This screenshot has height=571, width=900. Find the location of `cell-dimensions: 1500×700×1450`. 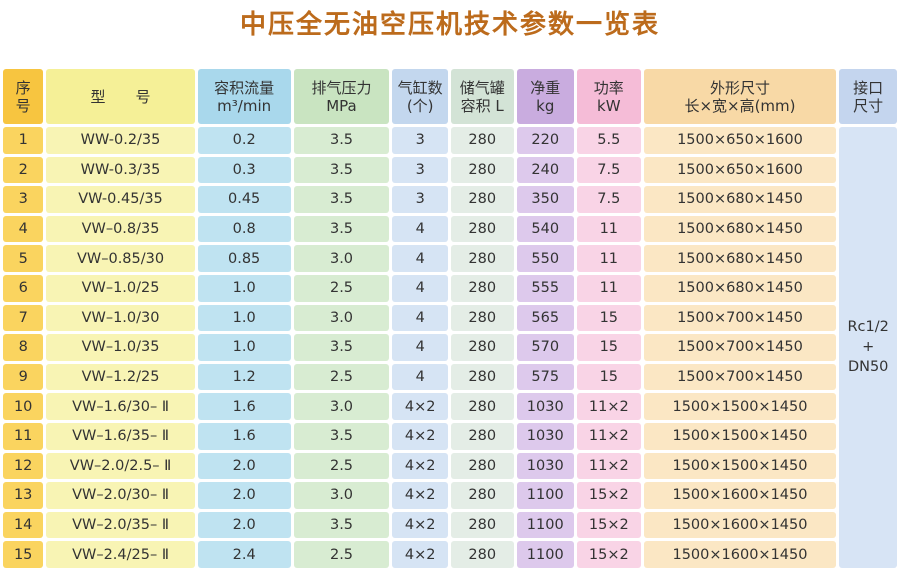

cell-dimensions: 1500×700×1450 is located at coordinates (740, 347).